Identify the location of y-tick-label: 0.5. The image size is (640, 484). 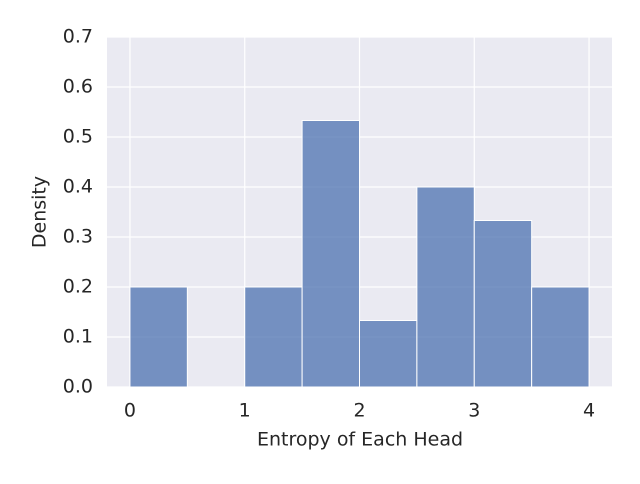
(78, 137).